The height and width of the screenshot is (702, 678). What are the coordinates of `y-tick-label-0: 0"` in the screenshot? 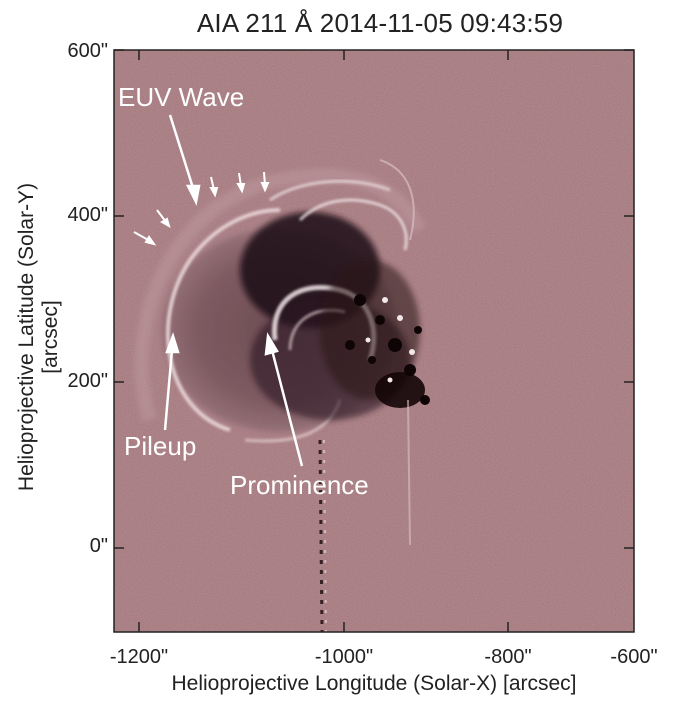 It's located at (98, 546).